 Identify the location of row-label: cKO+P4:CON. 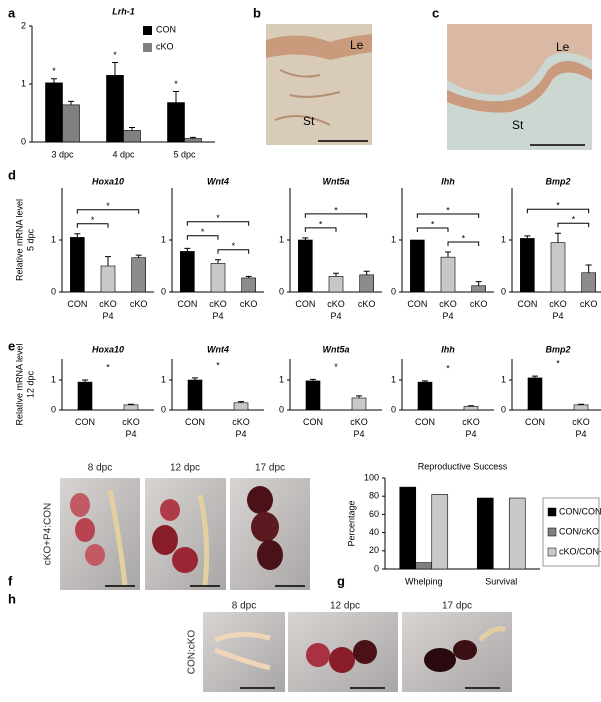
(48, 534).